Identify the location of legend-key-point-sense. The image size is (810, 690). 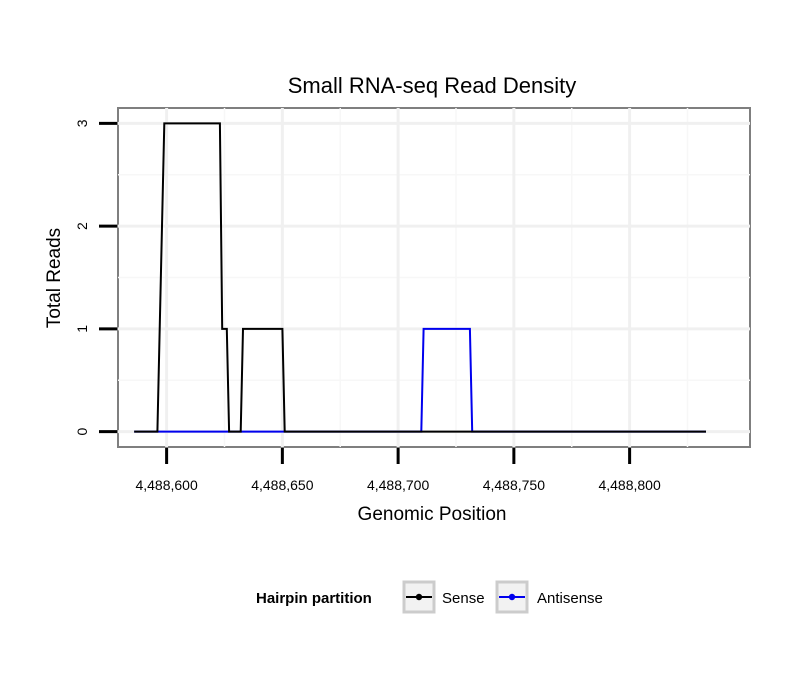
(419, 597).